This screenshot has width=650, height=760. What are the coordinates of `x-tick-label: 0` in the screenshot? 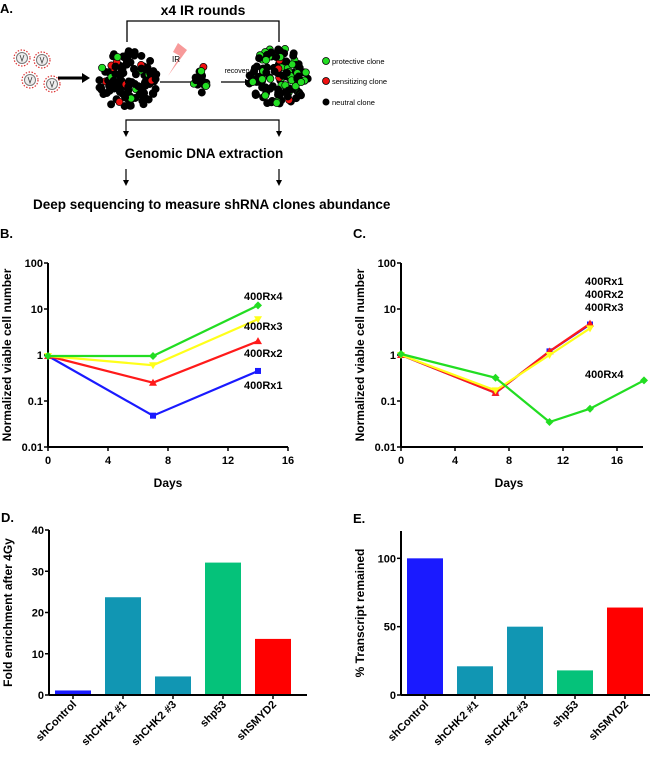 It's located at (401, 461).